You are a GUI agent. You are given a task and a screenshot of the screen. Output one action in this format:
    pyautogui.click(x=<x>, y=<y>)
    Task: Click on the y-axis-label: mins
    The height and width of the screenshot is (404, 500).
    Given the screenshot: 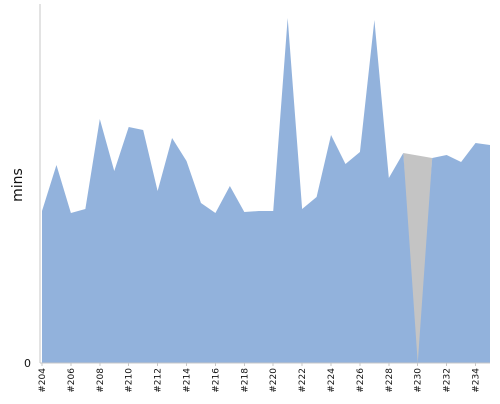 What is the action you would take?
    pyautogui.click(x=18, y=185)
    